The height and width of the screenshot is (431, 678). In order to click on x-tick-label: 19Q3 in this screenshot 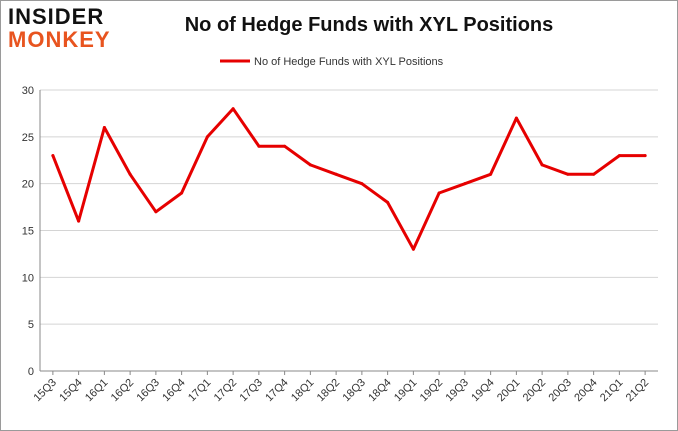, I will do `click(457, 391)`.